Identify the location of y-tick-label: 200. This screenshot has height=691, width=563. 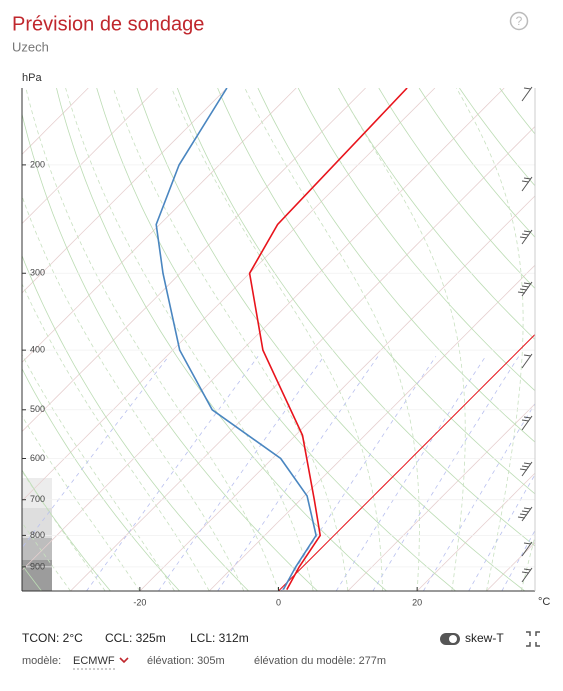
(37, 164).